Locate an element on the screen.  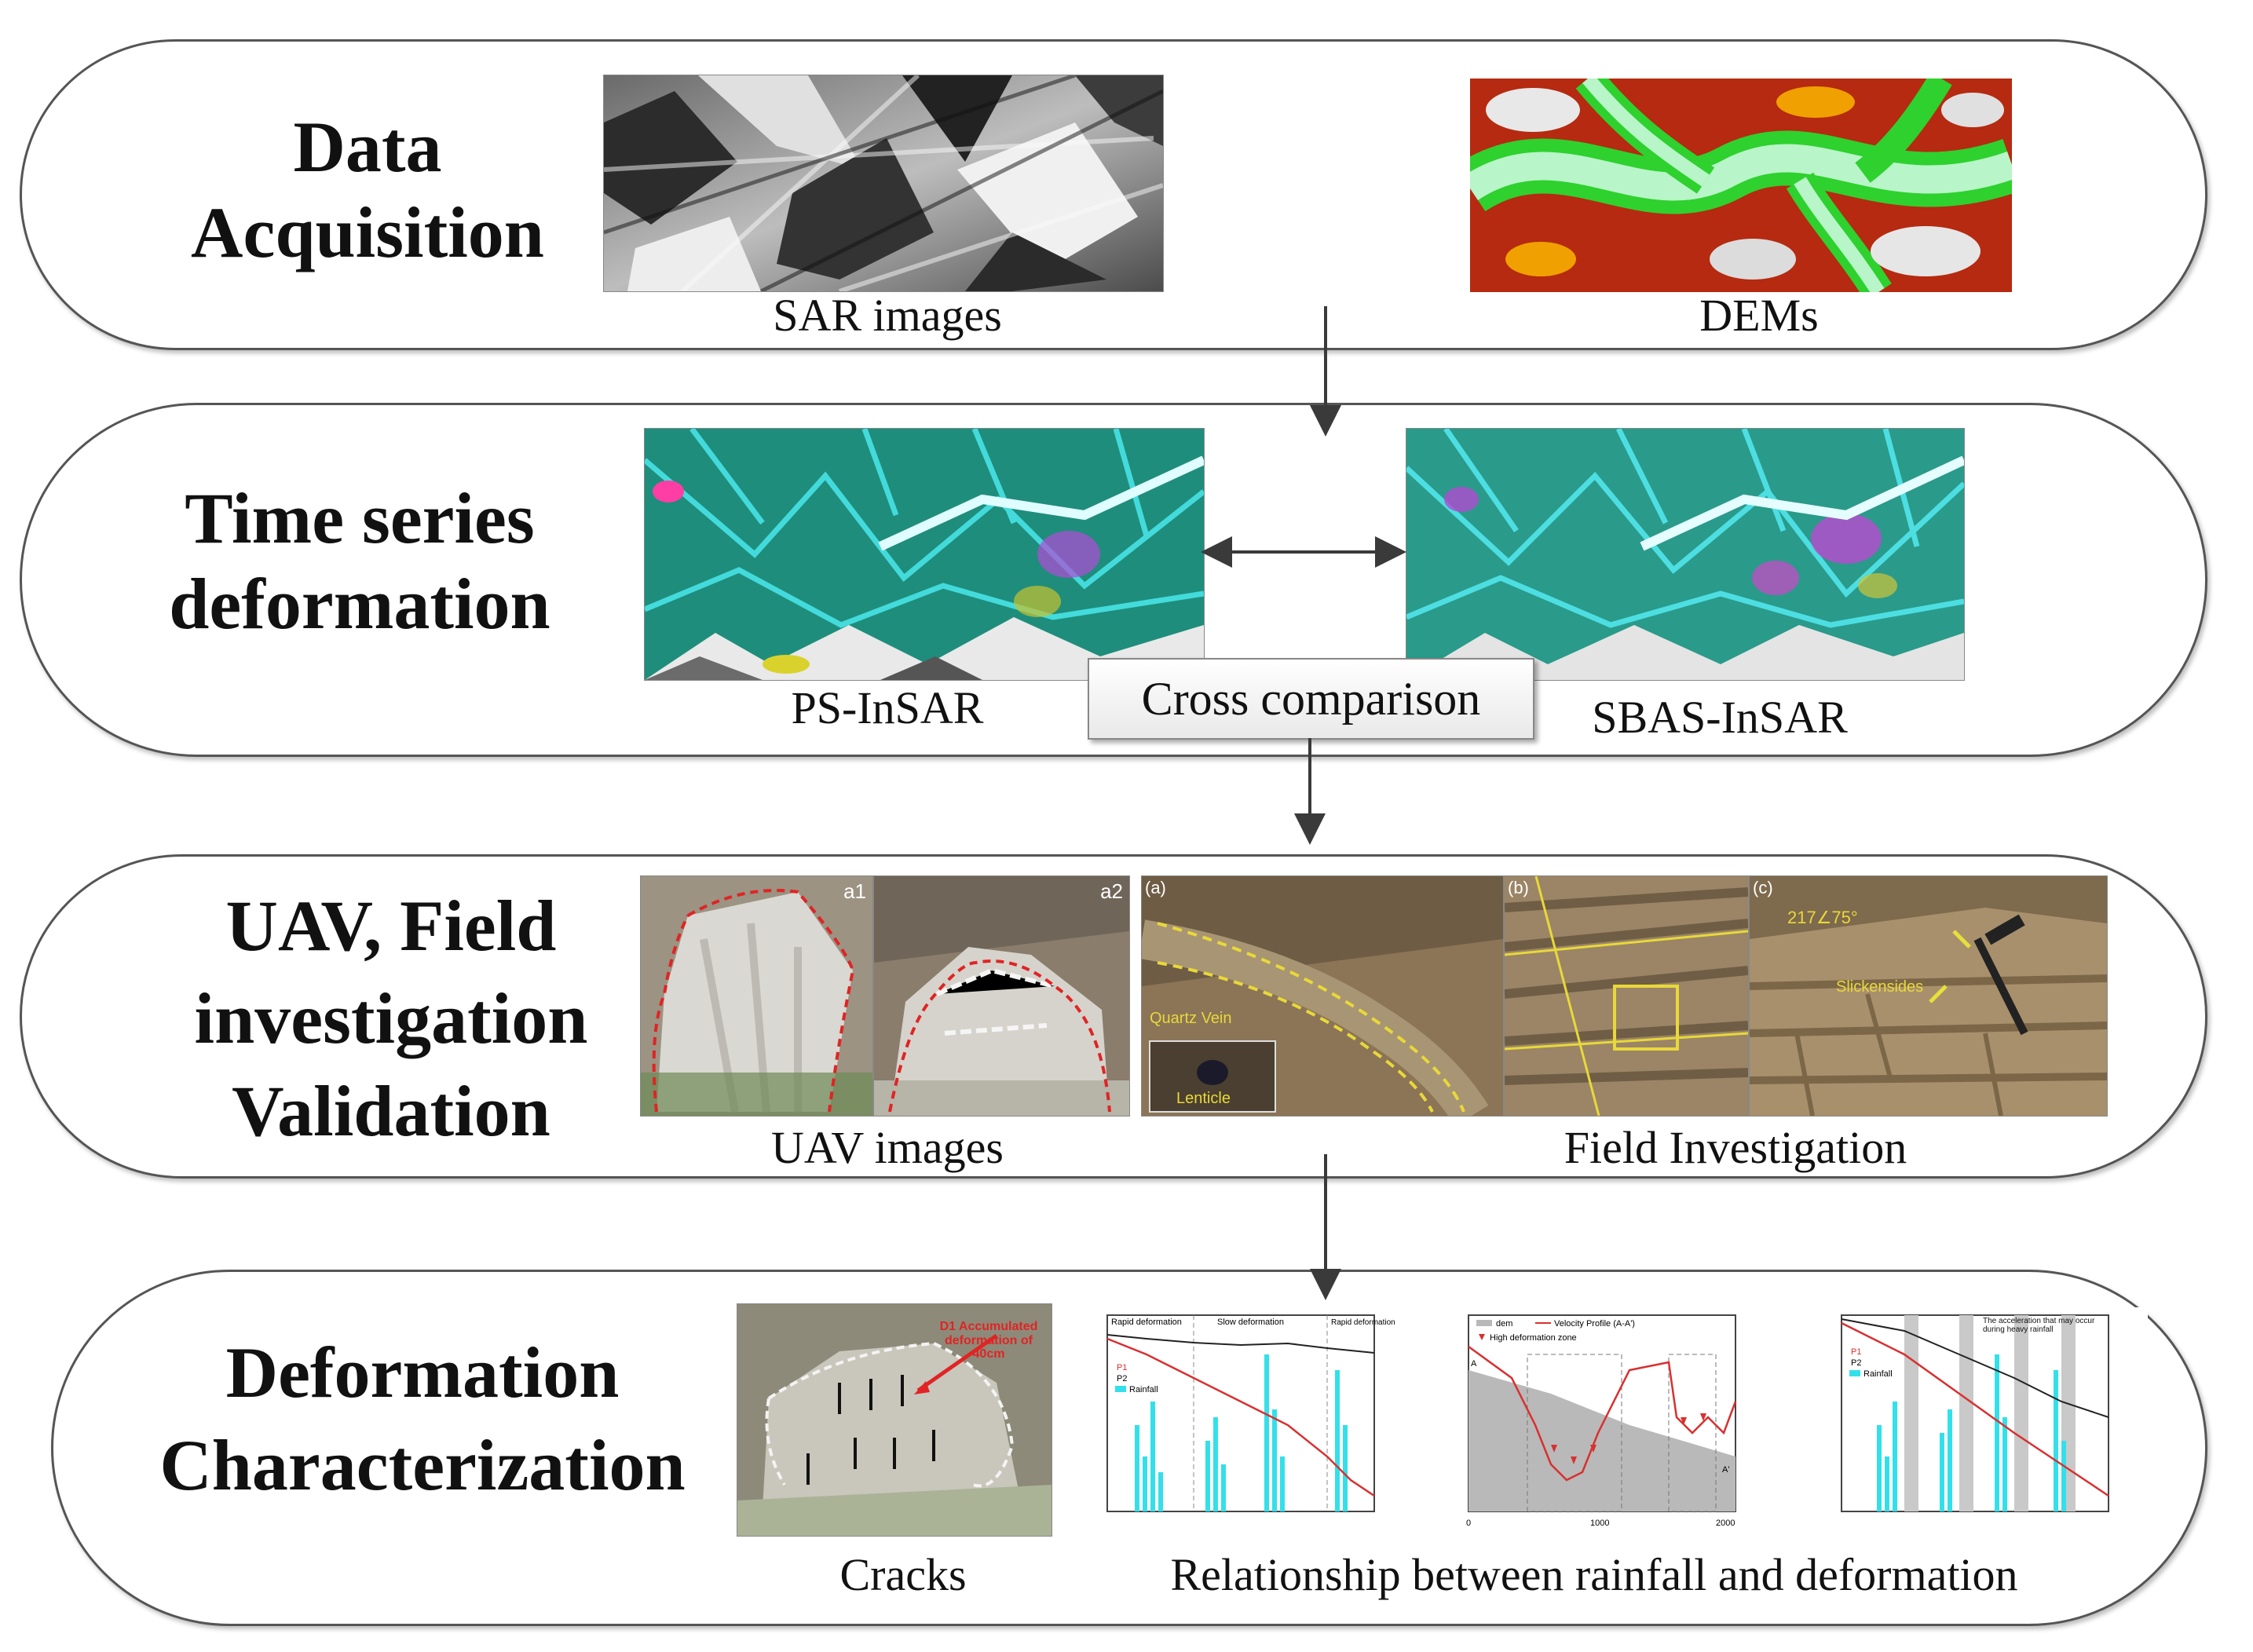
profile-end-a: A is located at coordinates (1474, 1364).